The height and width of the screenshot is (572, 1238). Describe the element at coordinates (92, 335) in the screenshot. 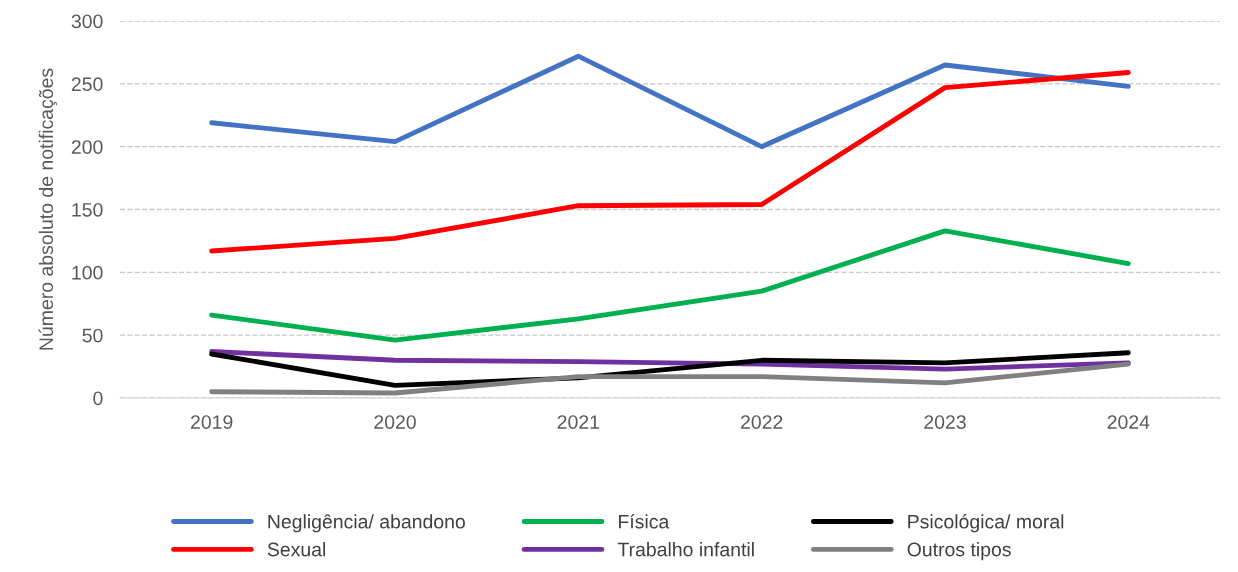

I see `y-tick-label: 50` at that location.